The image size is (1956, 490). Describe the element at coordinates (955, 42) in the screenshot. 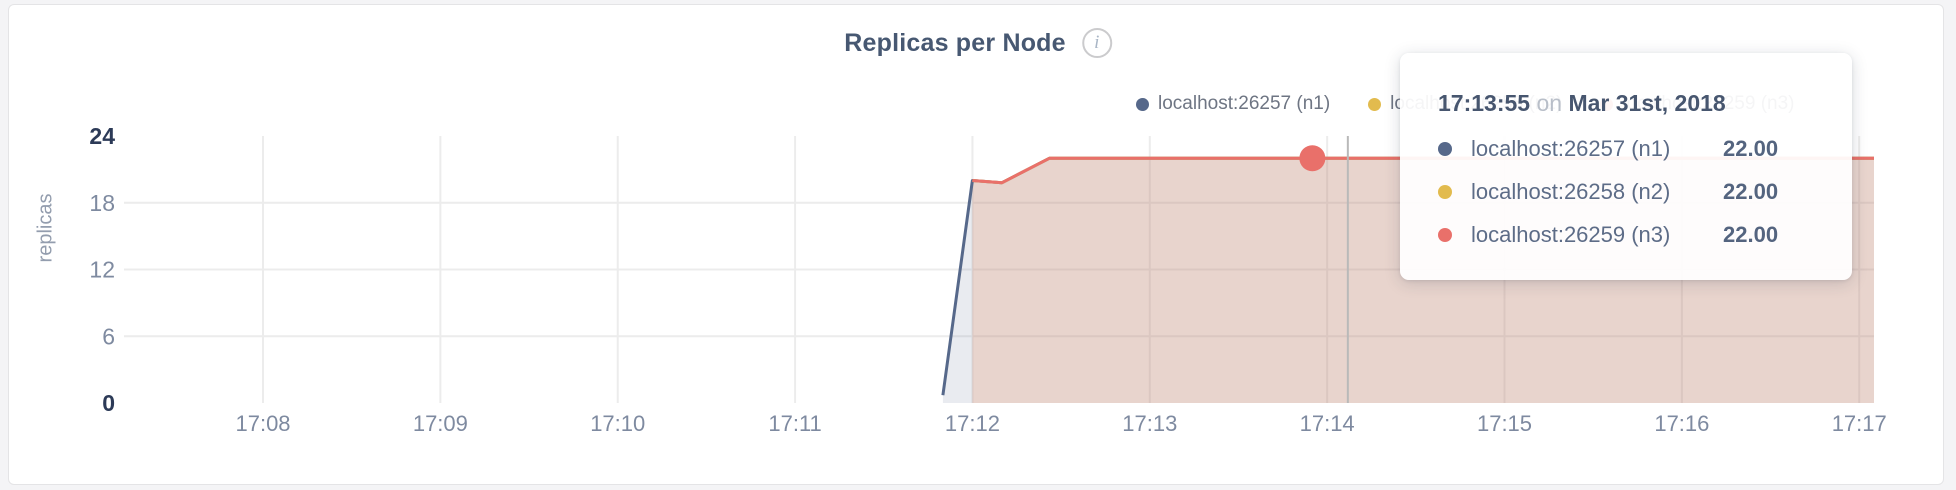

I see `chart-title: Replicas per Node` at that location.